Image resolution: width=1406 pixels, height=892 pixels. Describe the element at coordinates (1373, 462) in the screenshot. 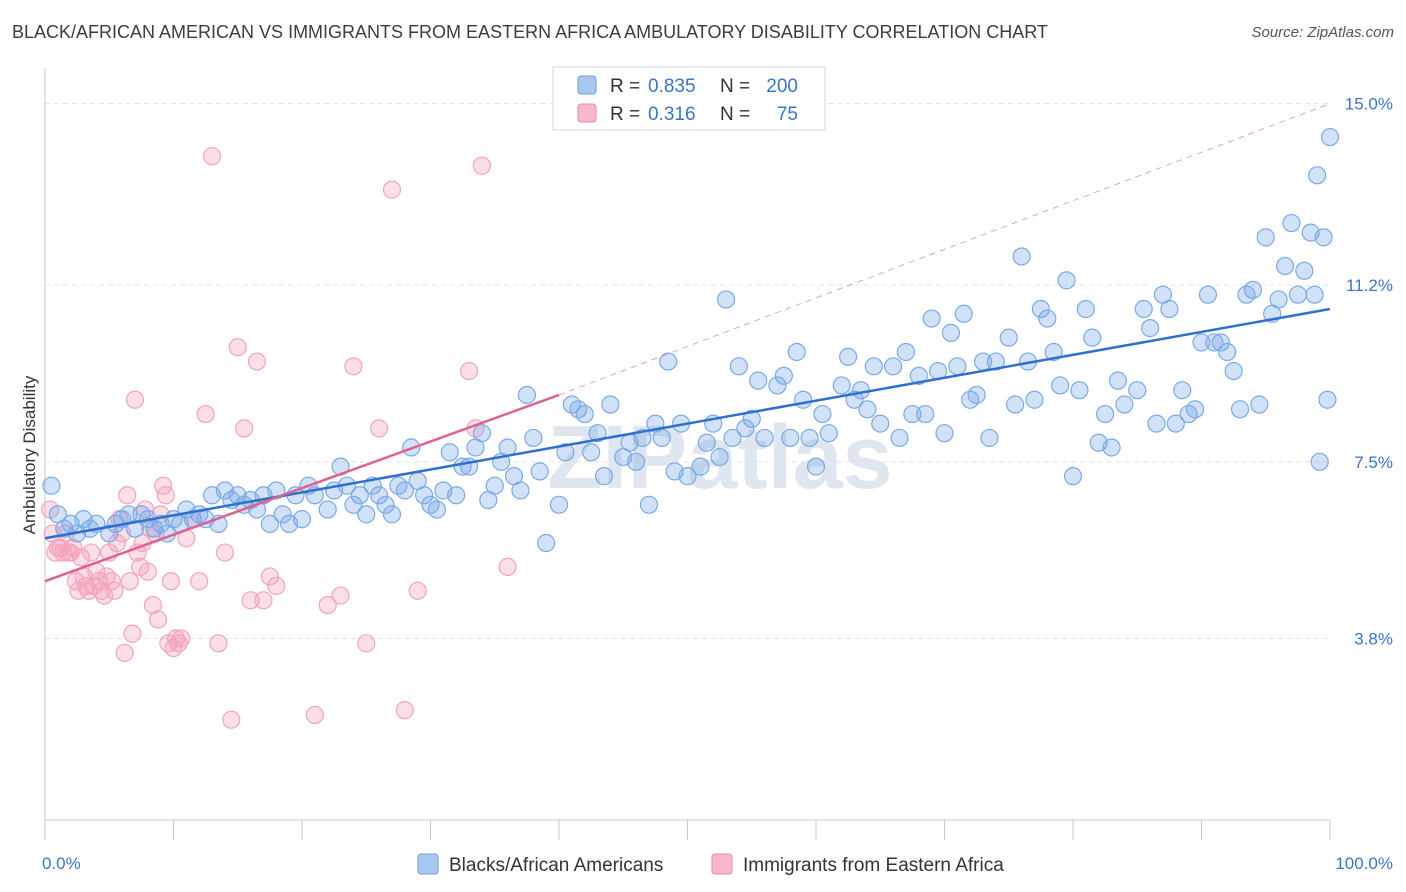

I see `y-tick-label: 7.5%` at that location.